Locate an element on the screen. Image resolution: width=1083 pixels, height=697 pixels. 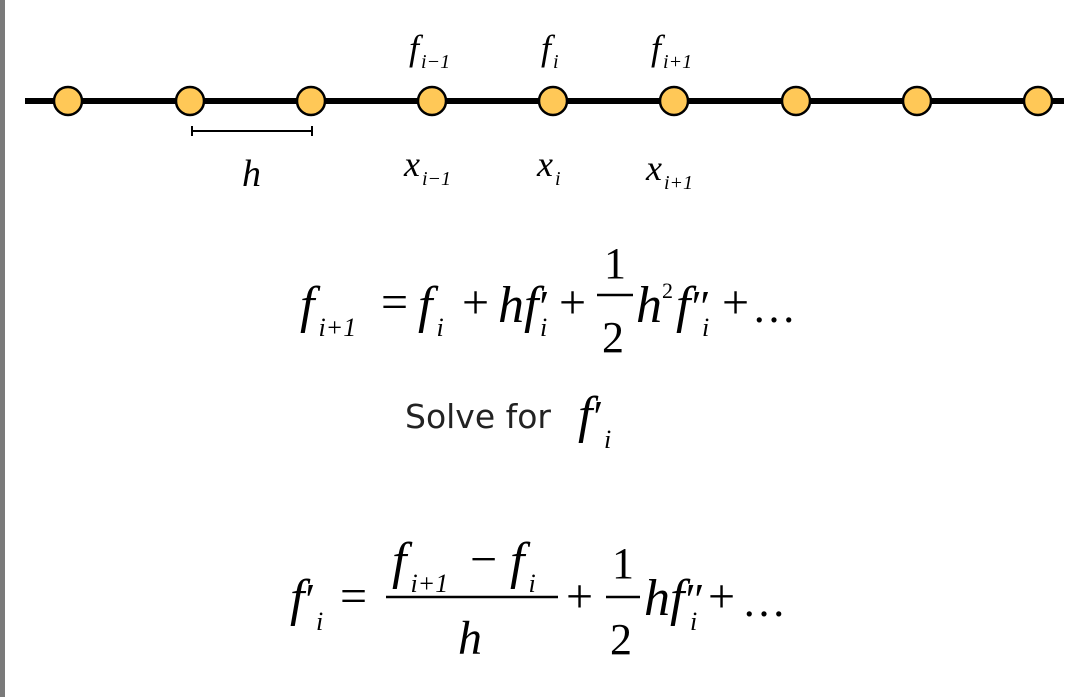
x-label-i-plus-1: x i+1 is located at coordinates (669, 171).